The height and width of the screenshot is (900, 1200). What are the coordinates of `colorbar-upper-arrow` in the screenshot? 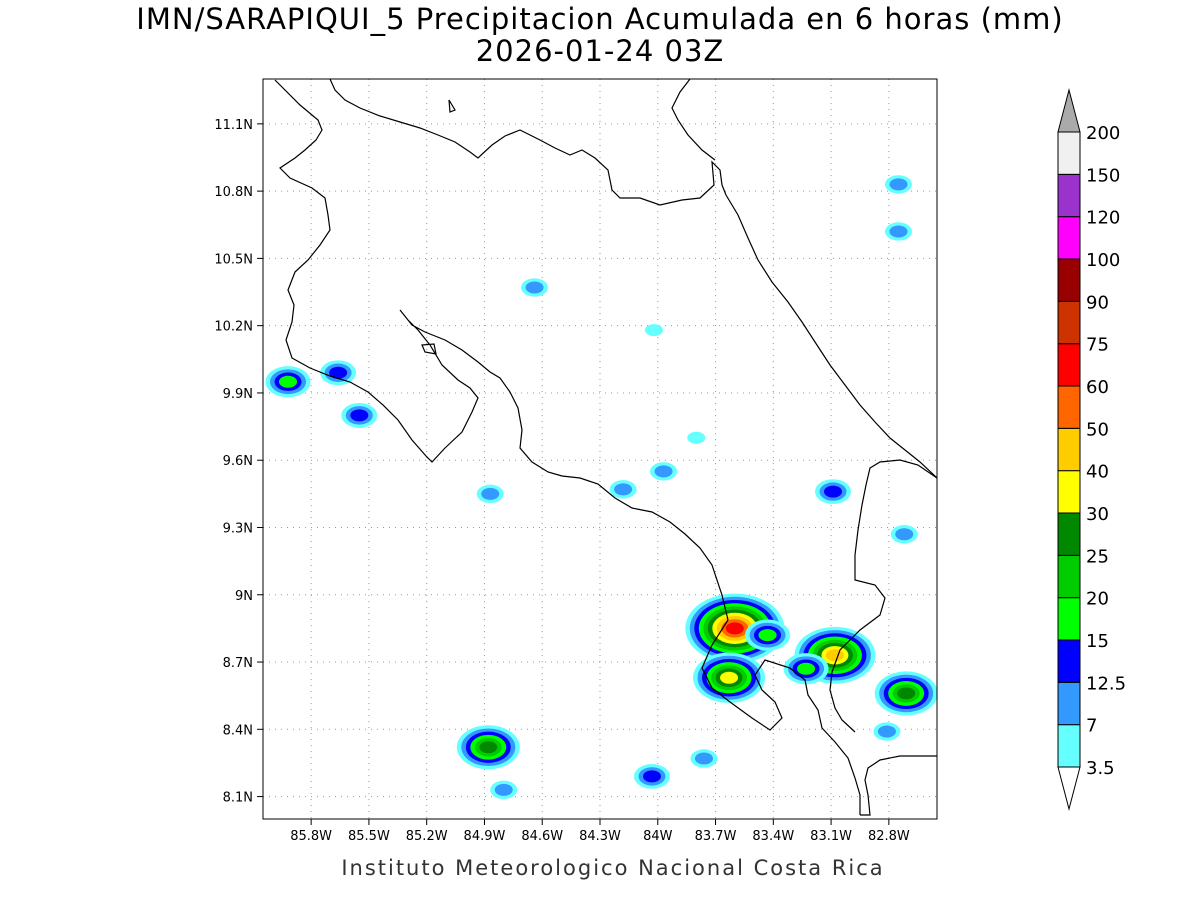 It's located at (1069, 110).